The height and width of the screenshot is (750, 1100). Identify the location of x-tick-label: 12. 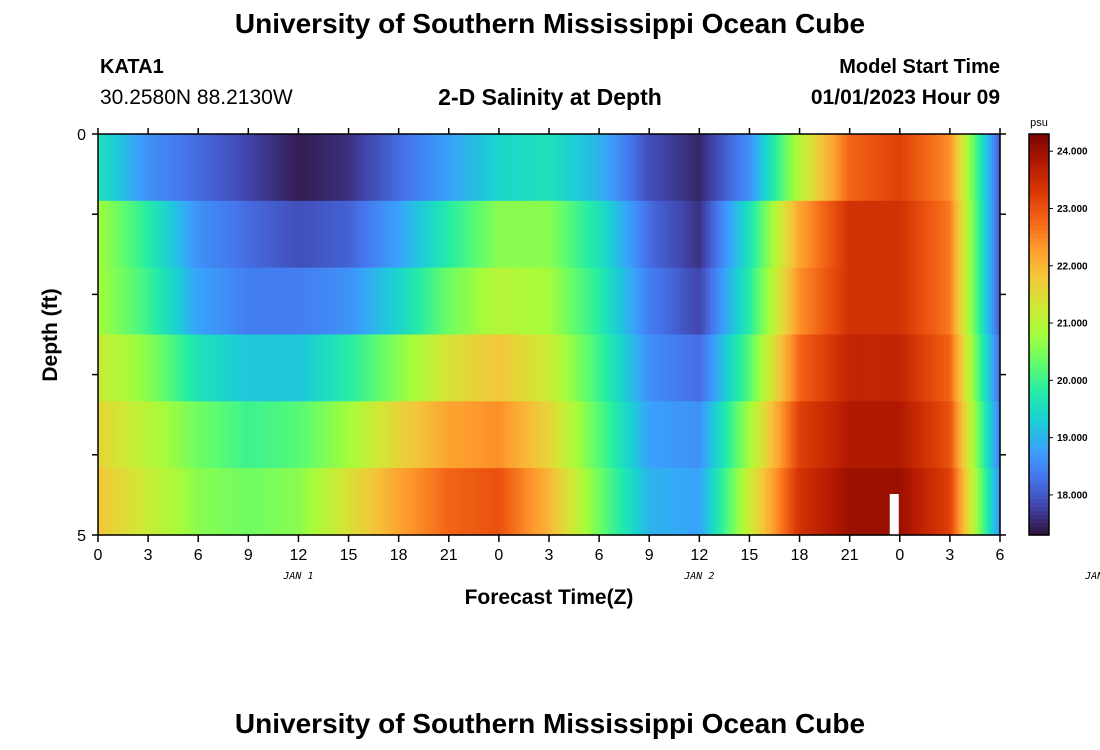
(299, 555).